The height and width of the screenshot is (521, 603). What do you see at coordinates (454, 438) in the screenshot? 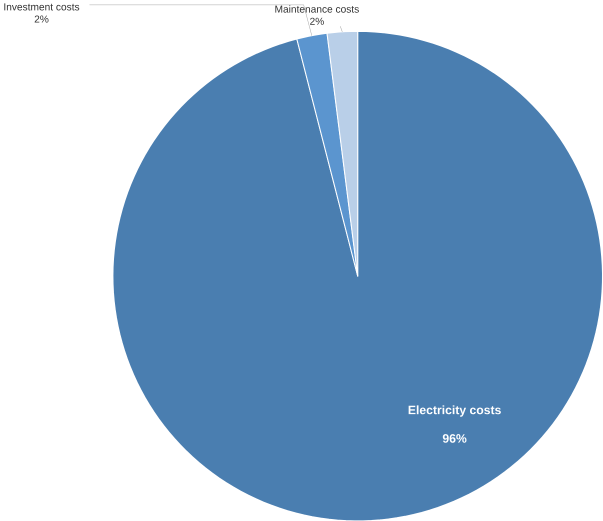
I see `data-label: 96%` at bounding box center [454, 438].